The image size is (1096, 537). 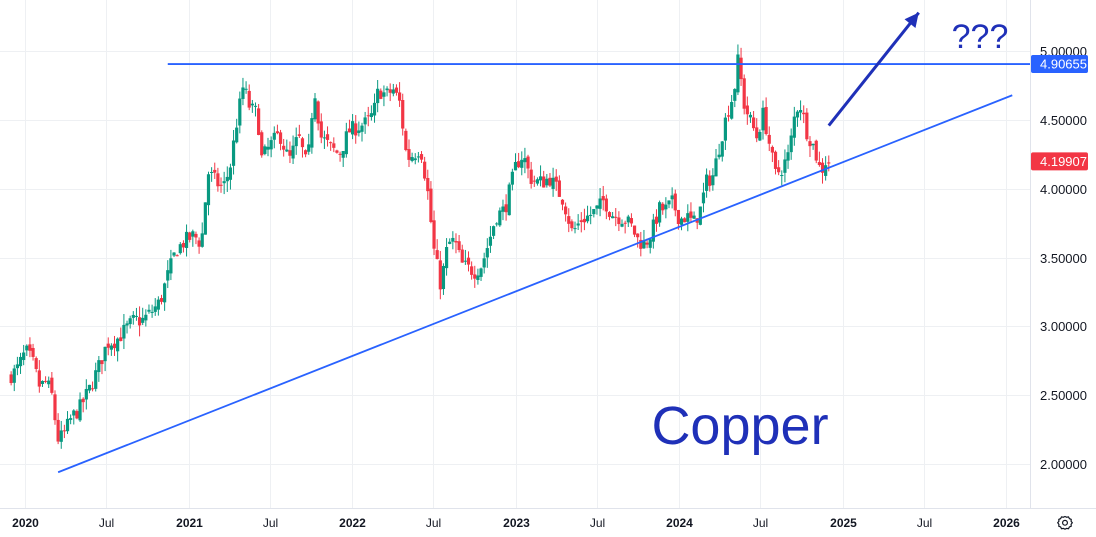 I want to click on y-tick-label: 2.50000, so click(x=1063, y=395).